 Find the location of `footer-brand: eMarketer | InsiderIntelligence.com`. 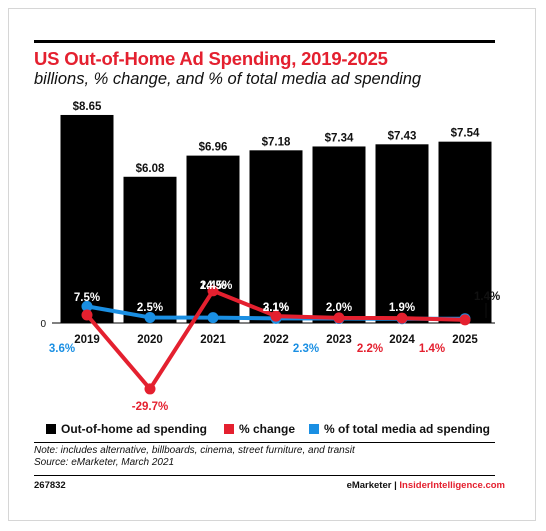

footer-brand: eMarketer | InsiderIntelligence.com is located at coordinates (426, 485).